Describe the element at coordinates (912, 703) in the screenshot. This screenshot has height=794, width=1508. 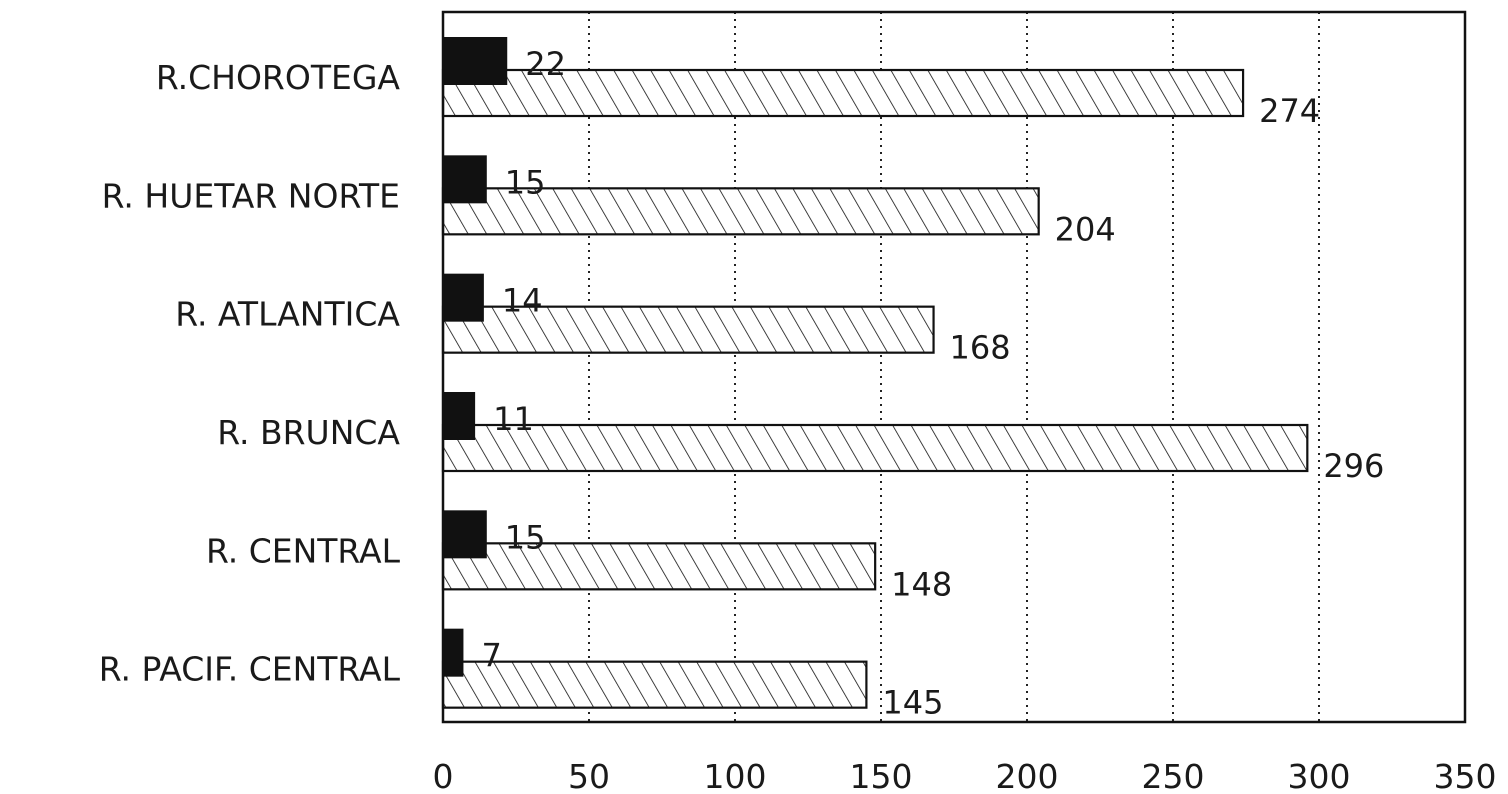
I see `hatched-bar-value-label: 145` at that location.